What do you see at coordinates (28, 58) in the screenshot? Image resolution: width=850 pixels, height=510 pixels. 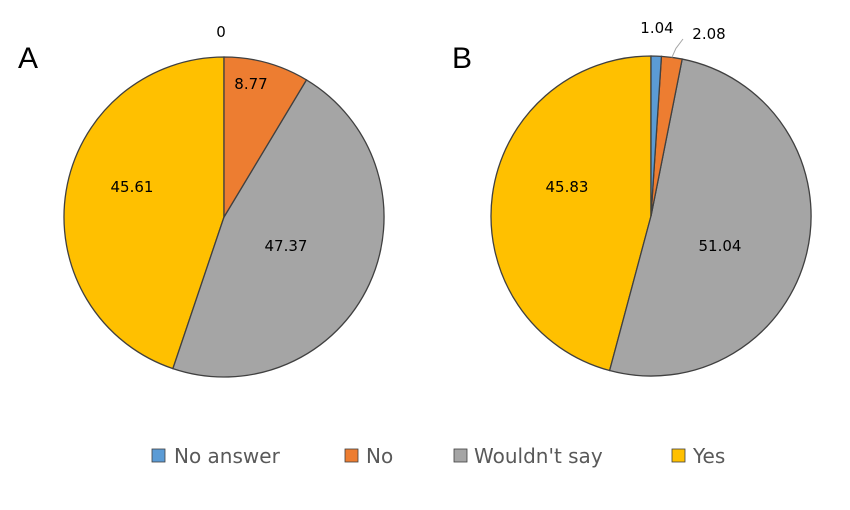 I see `panel-label-a: A` at bounding box center [28, 58].